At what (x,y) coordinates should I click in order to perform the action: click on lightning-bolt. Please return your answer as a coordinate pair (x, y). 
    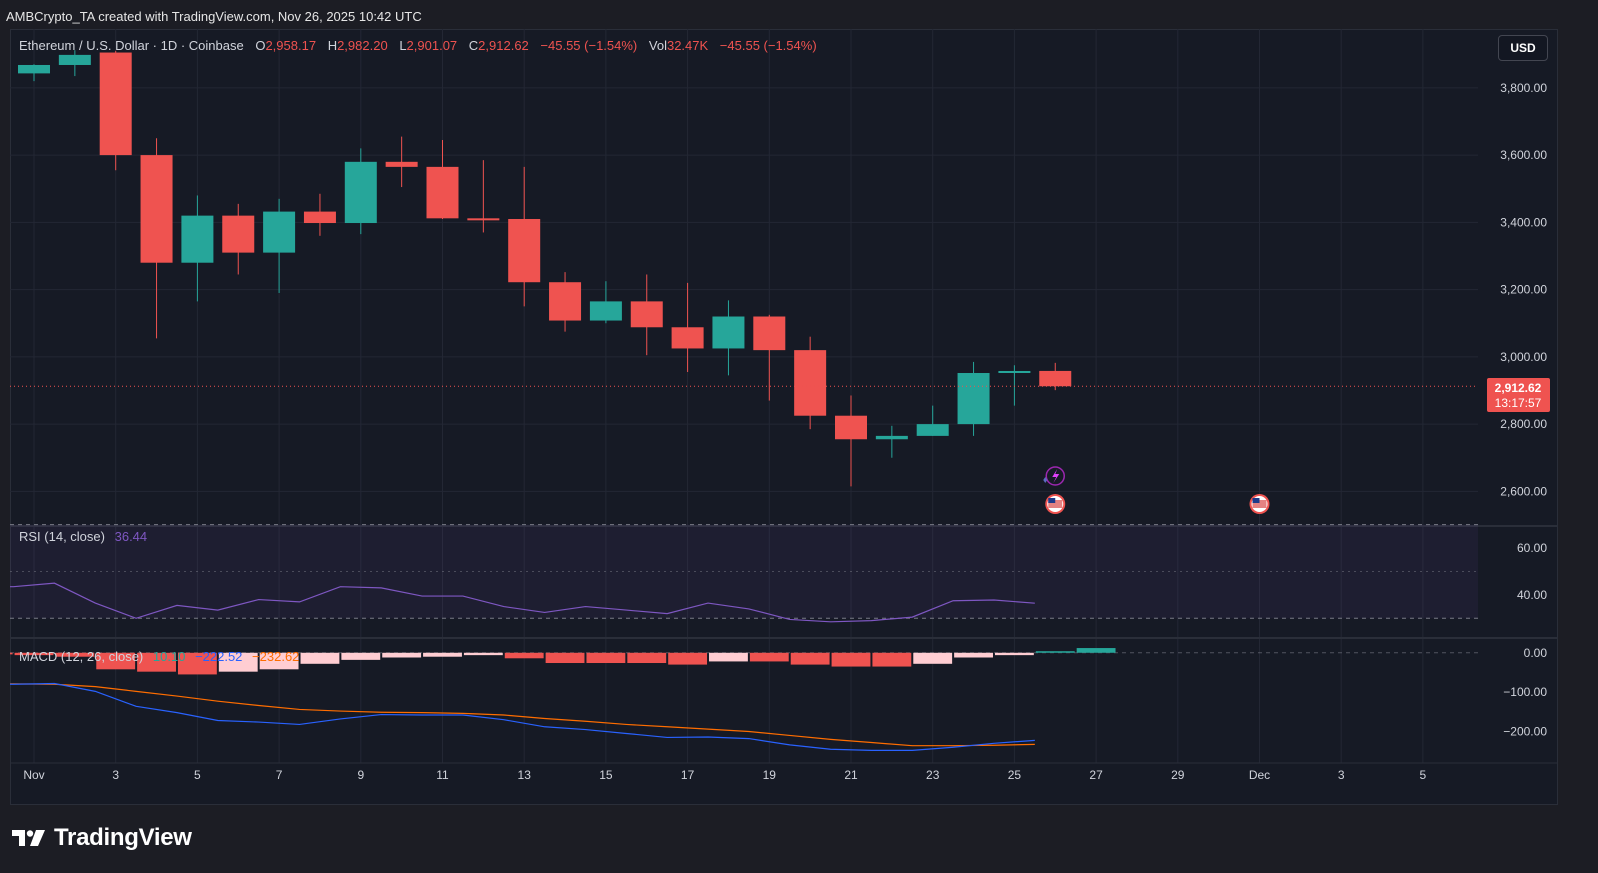
    Looking at the image, I should click on (1056, 476).